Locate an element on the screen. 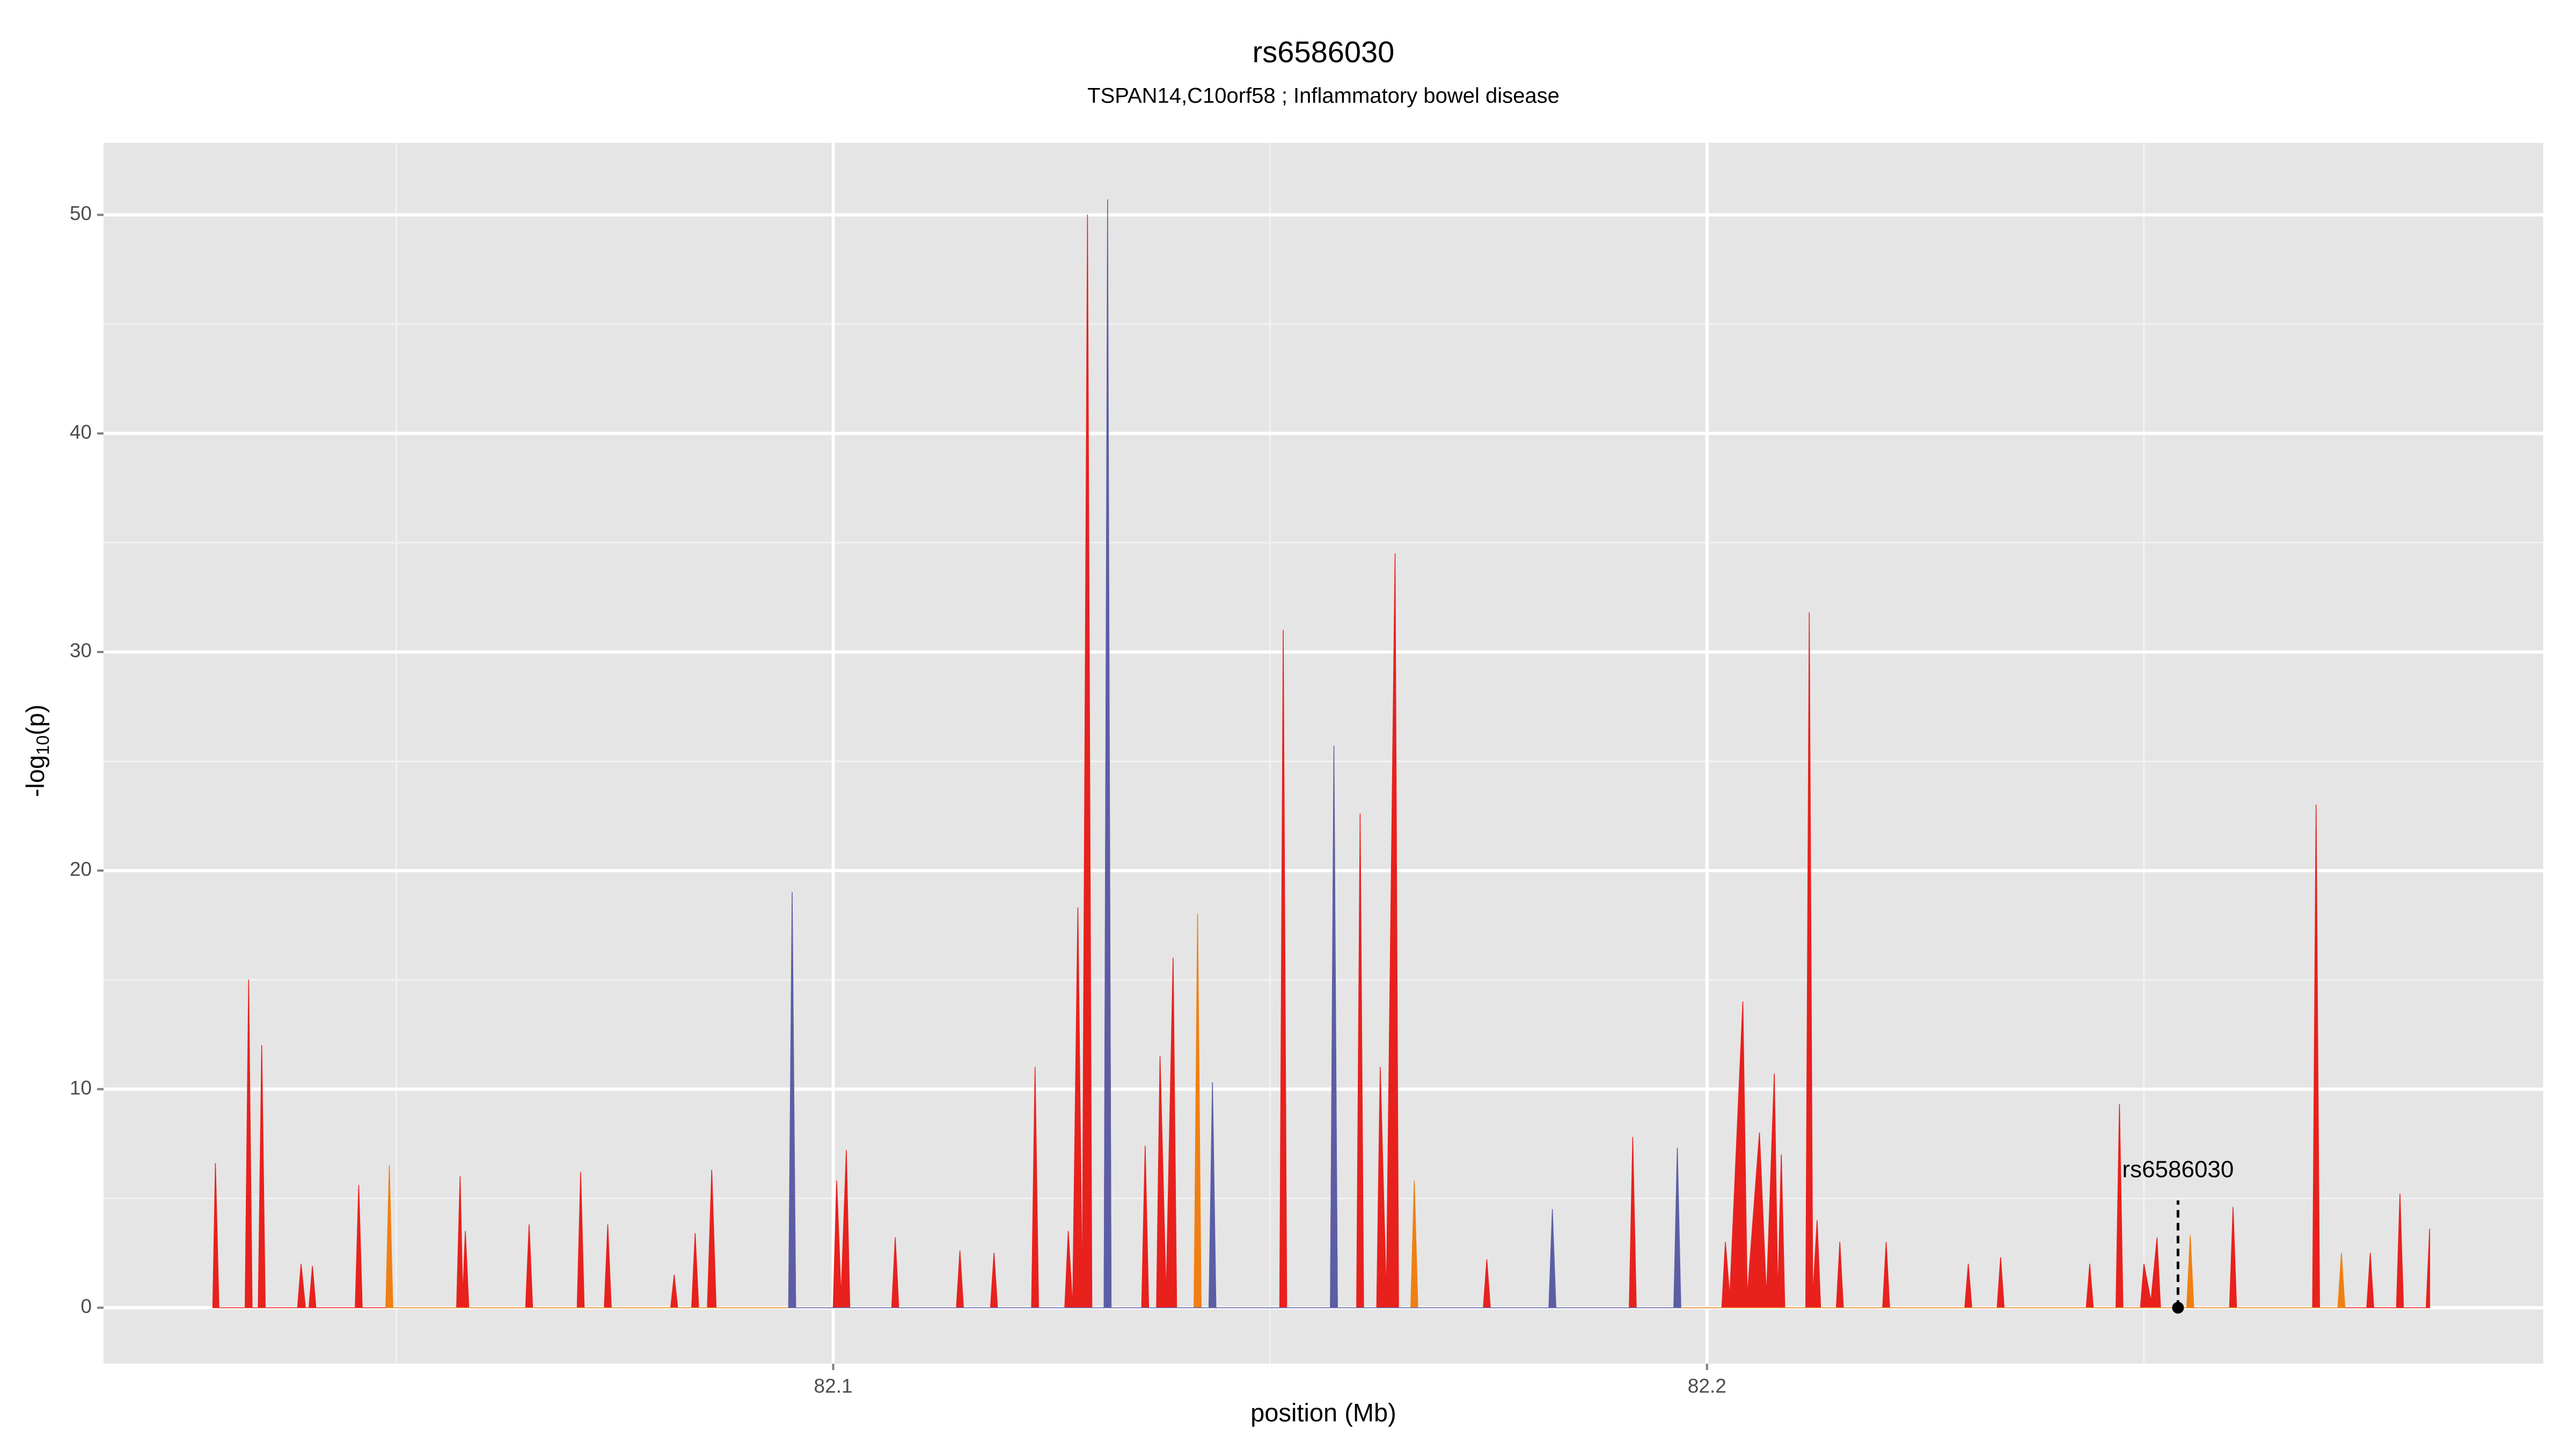  chart-title: rs6586030 is located at coordinates (1324, 52).